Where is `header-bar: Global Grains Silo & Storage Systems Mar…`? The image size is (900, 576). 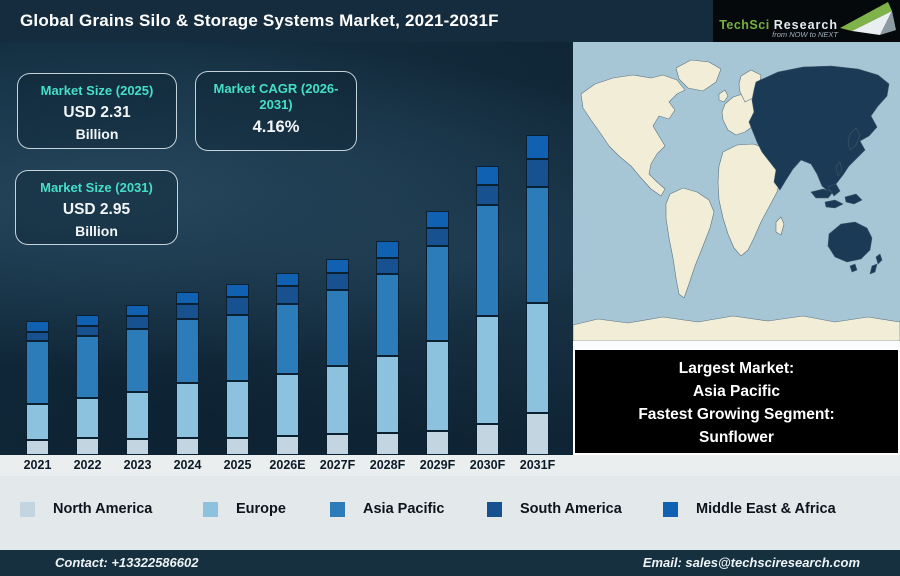 header-bar: Global Grains Silo & Storage Systems Mar… is located at coordinates (450, 21).